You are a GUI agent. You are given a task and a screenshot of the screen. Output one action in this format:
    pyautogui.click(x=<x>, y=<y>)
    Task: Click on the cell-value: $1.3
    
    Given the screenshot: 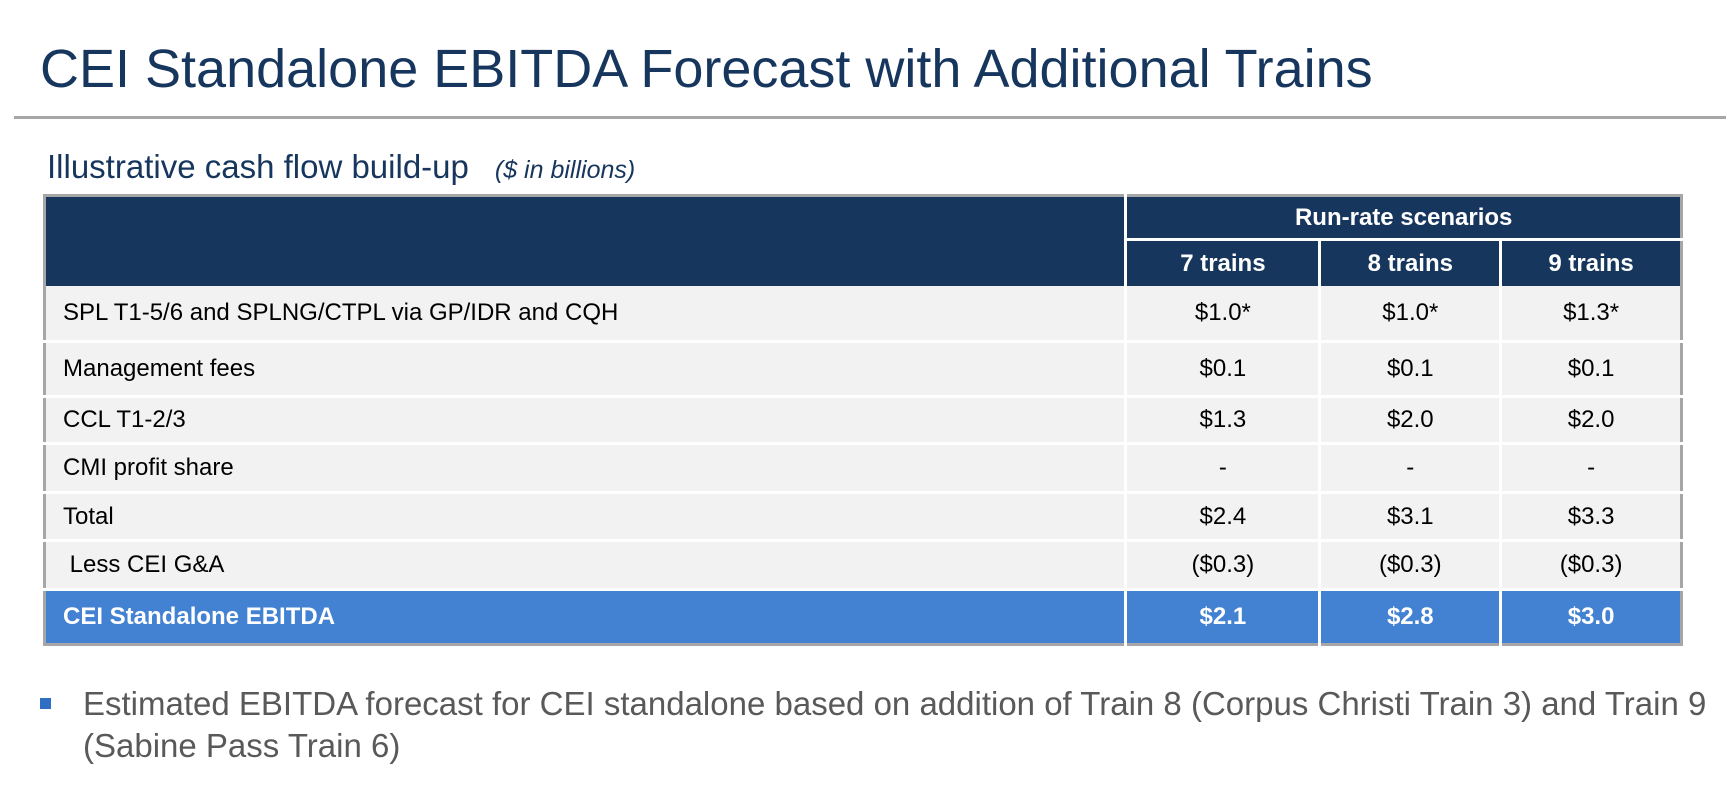 What is the action you would take?
    pyautogui.click(x=1222, y=420)
    